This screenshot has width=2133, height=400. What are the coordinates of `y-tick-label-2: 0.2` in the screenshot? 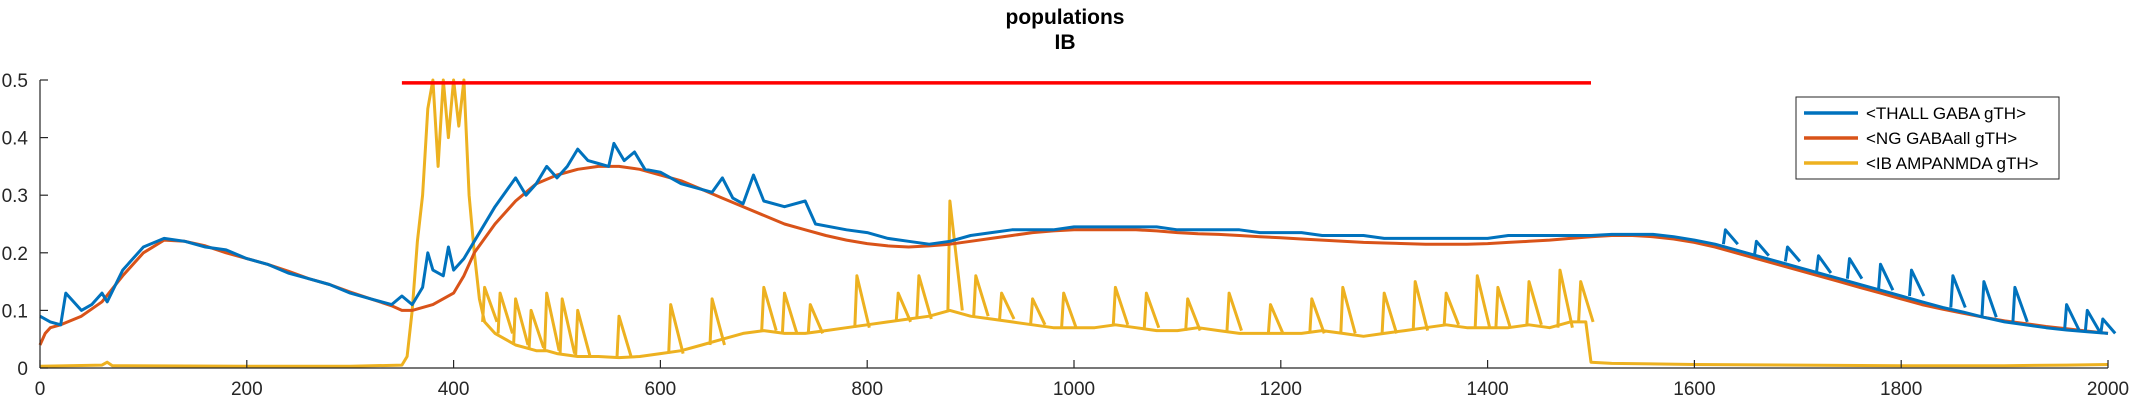 It's located at (15, 254).